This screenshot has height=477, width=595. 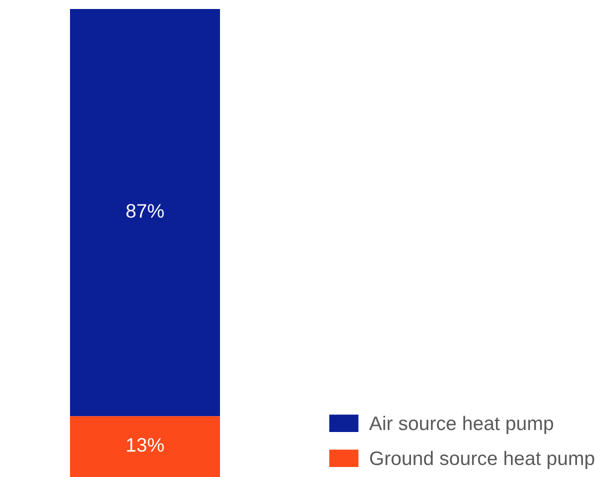 I want to click on legend-label: Ground source heat pump, so click(x=482, y=459).